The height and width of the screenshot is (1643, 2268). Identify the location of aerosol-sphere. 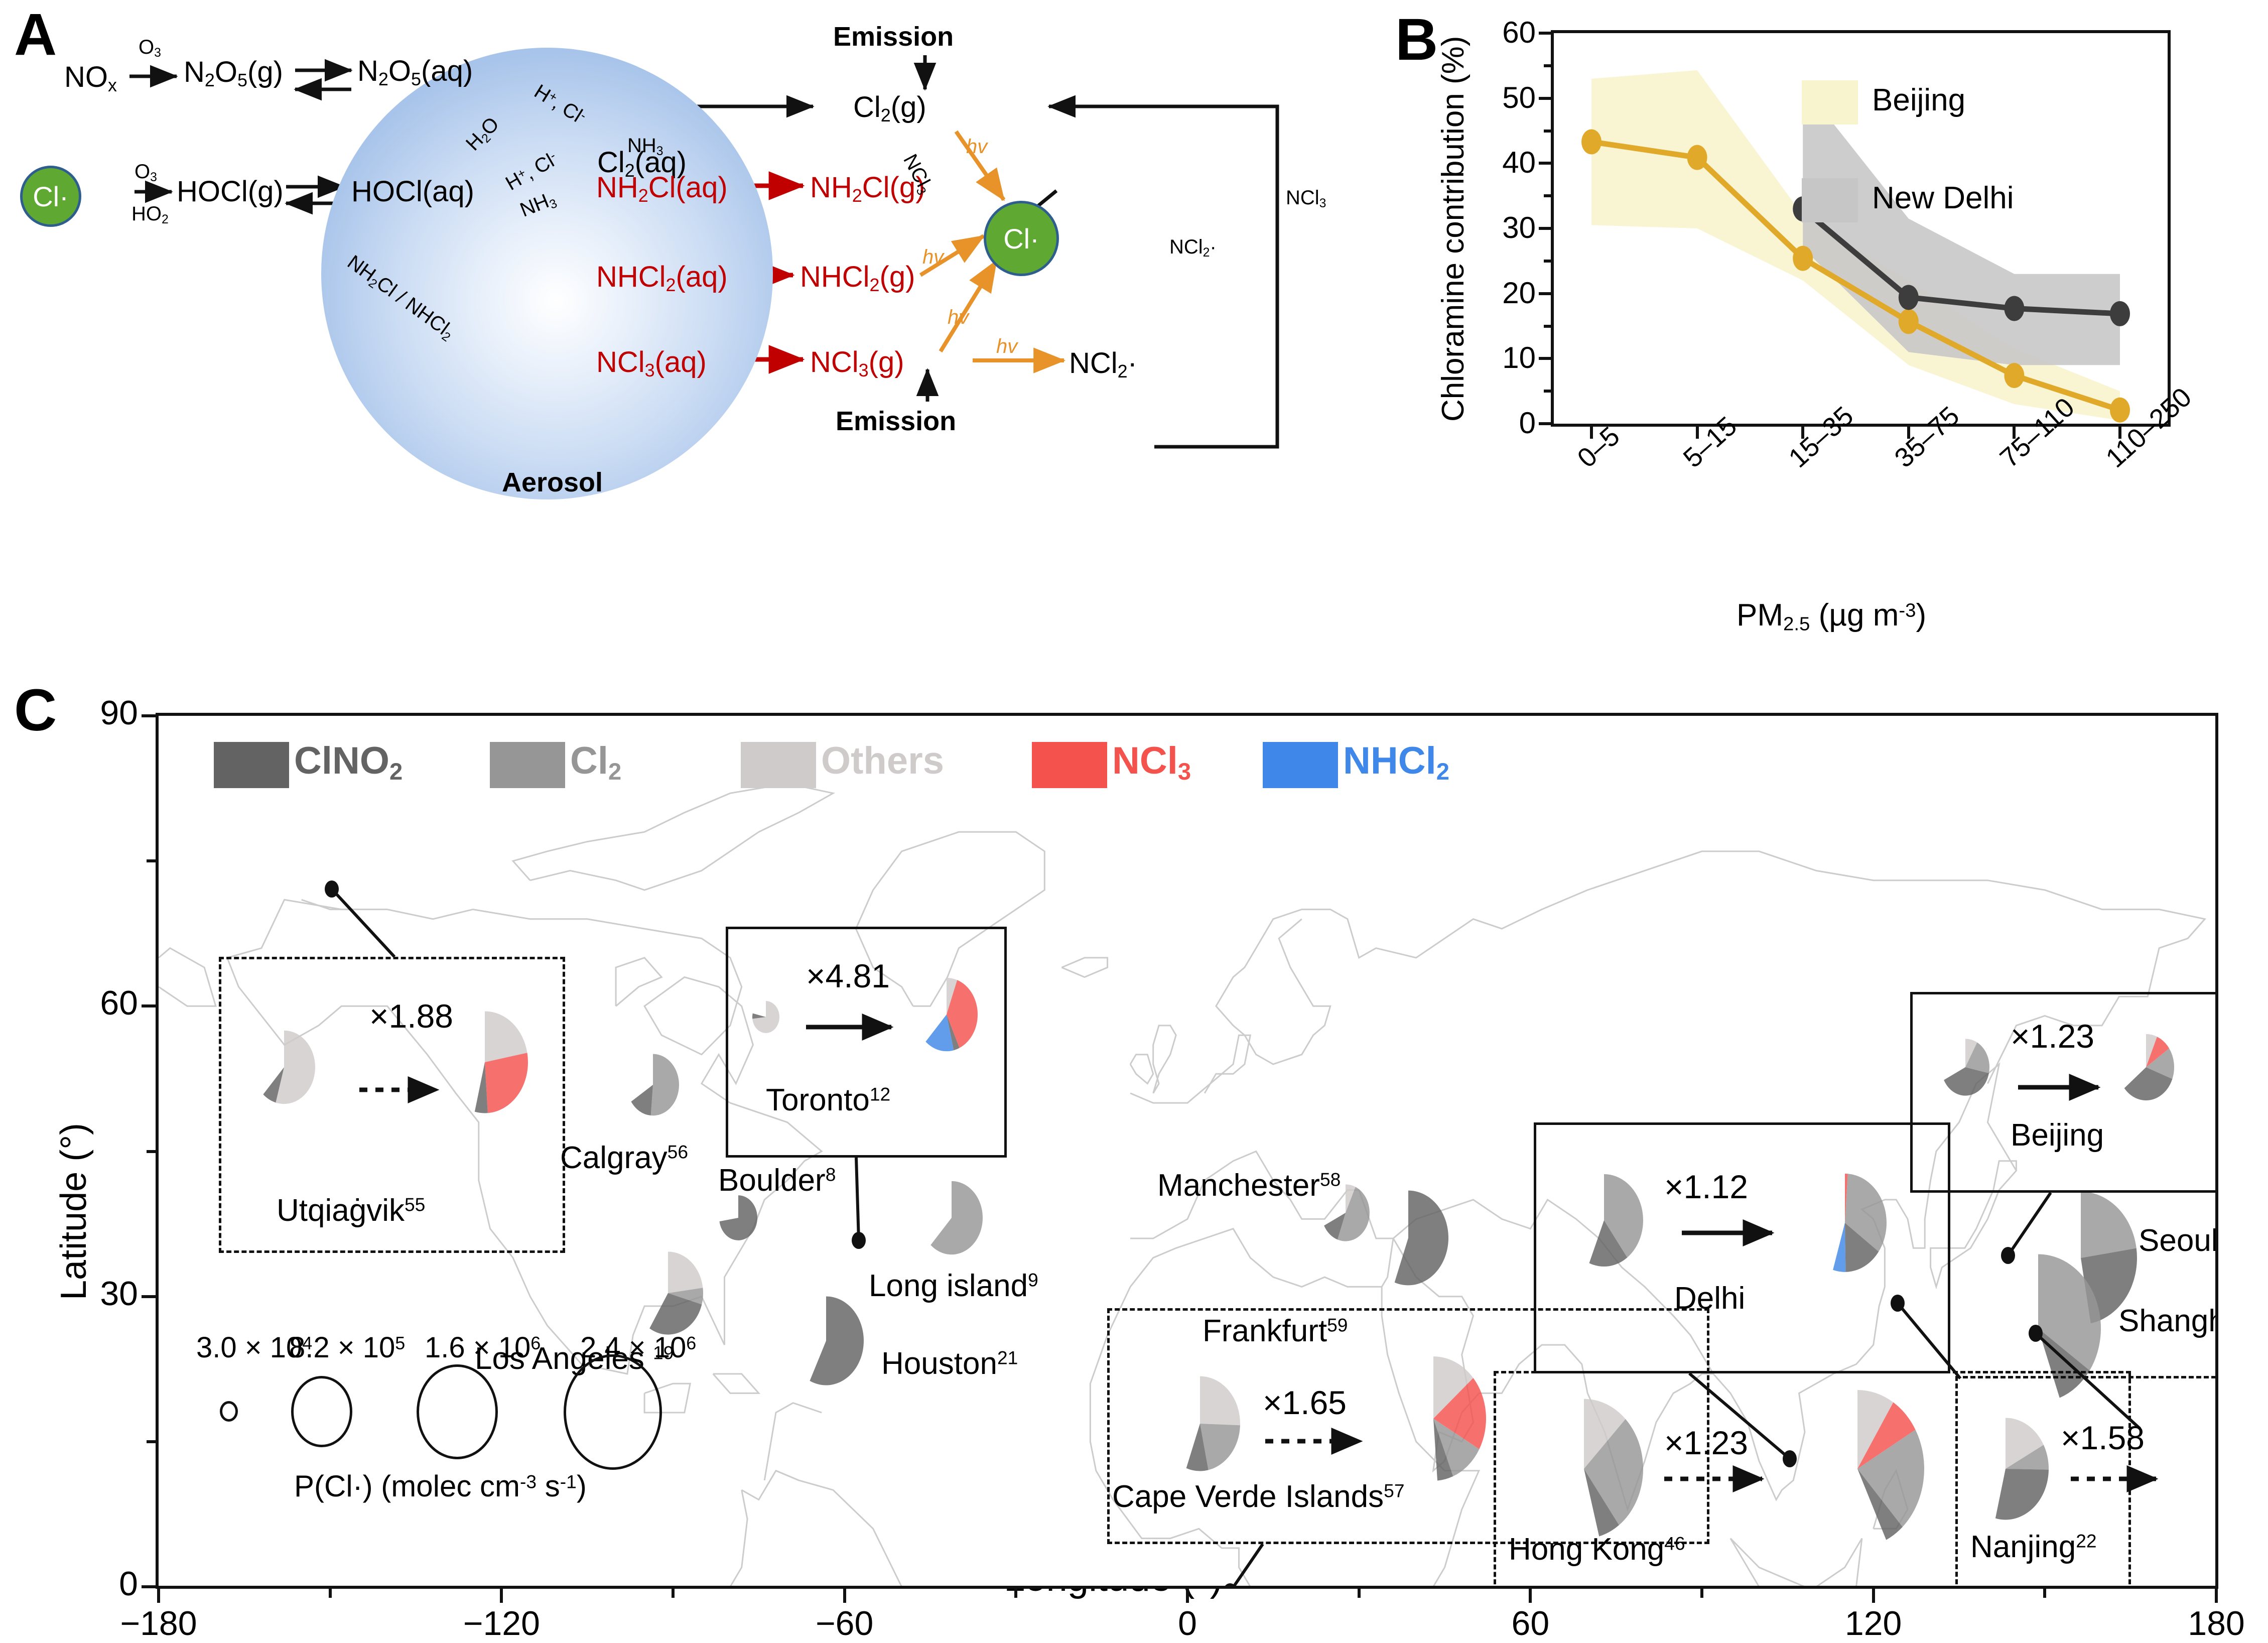
(547, 273).